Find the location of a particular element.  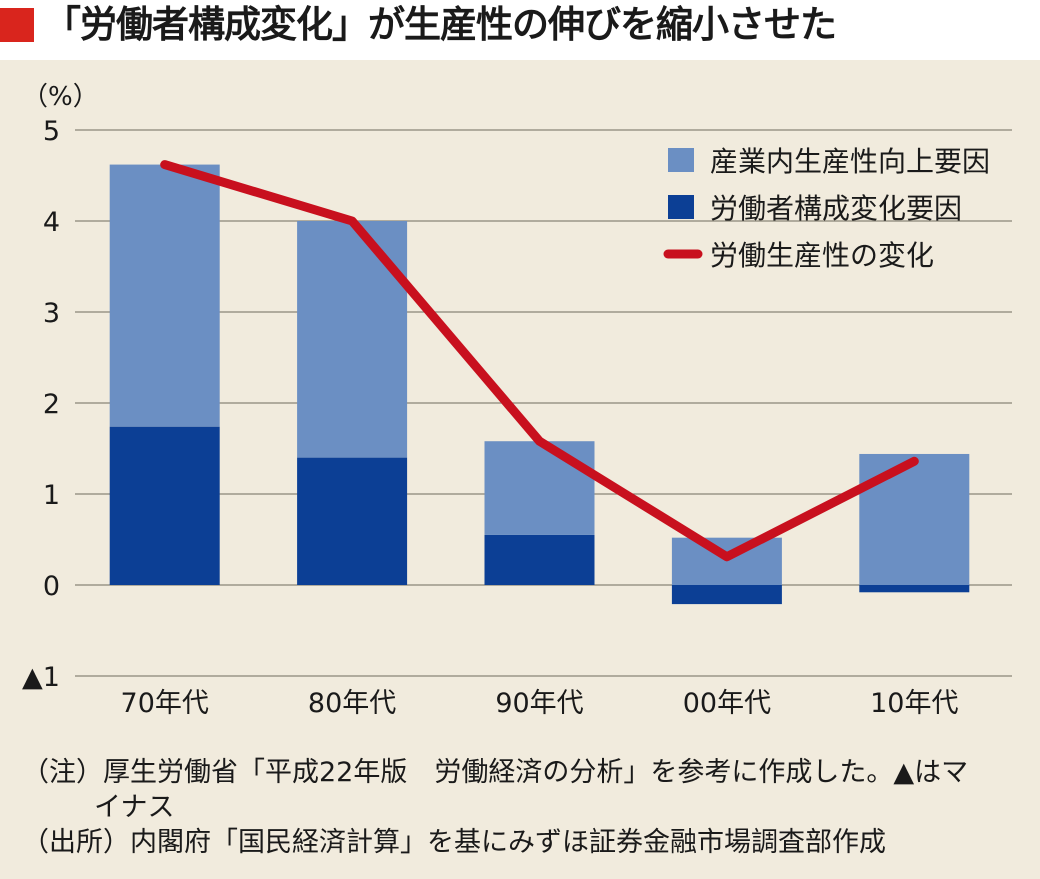

x-tick-label: 70年代 is located at coordinates (165, 703).